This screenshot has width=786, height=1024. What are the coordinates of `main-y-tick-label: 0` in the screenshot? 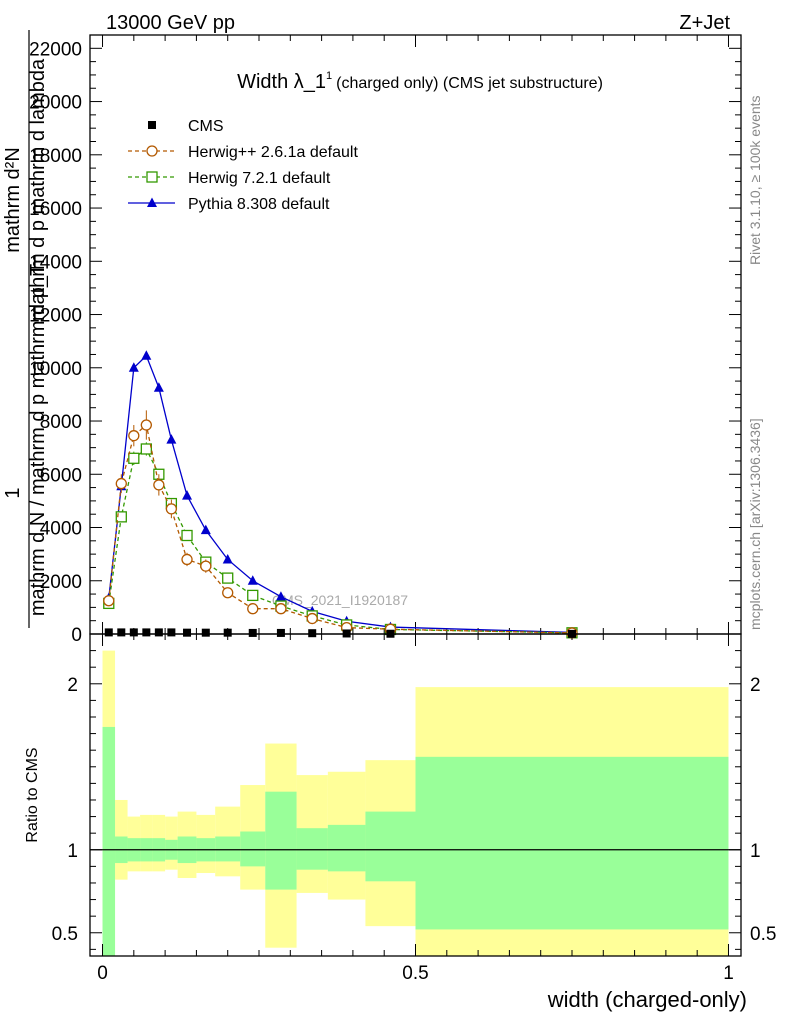 It's located at (76, 635).